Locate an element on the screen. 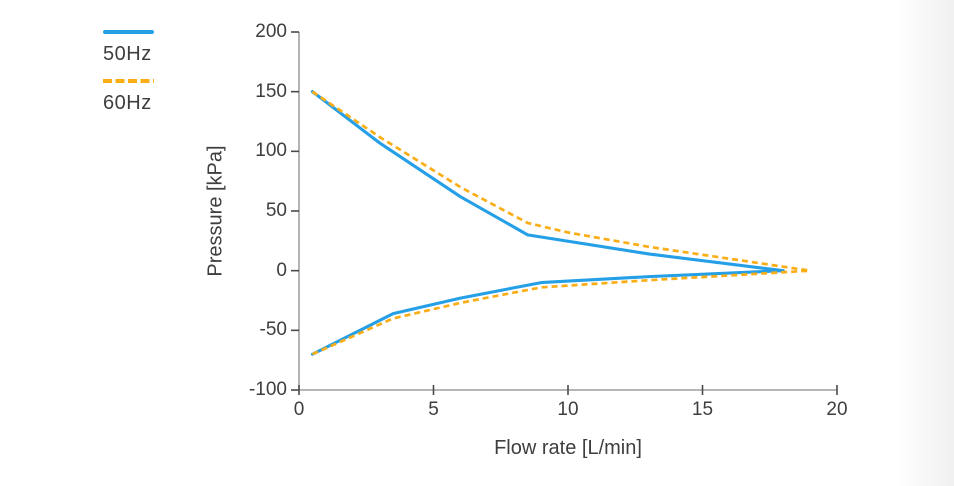 Image resolution: width=954 pixels, height=486 pixels. legend-label-50hz: 50Hz is located at coordinates (127, 54).